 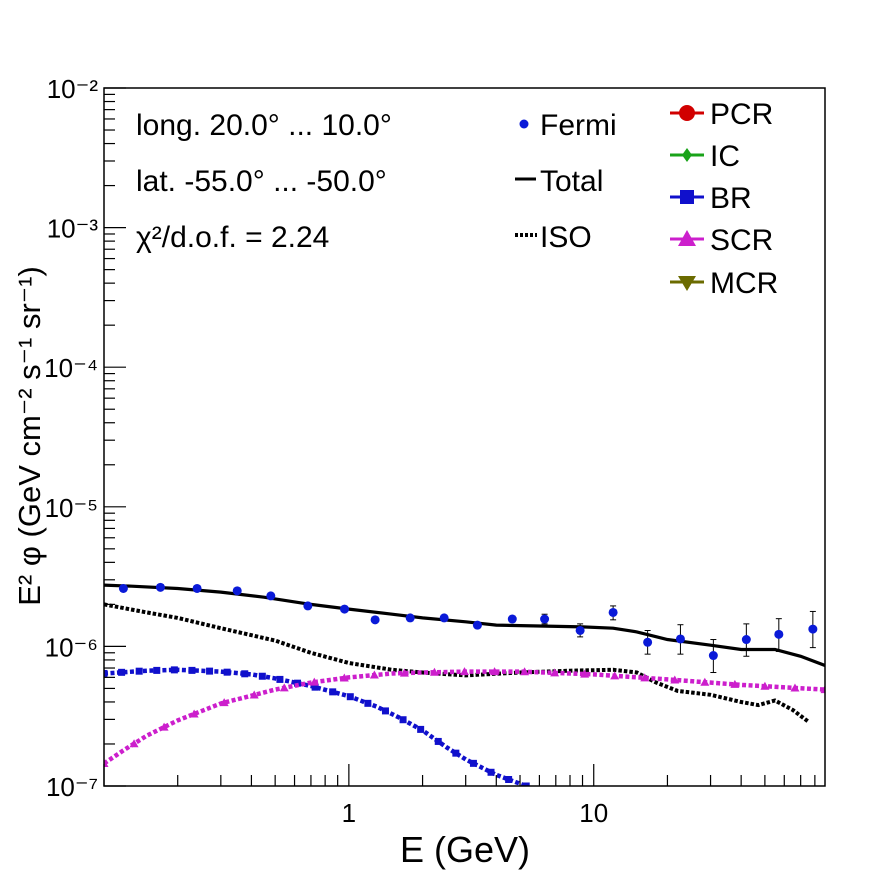 I want to click on legend-br-label: BR, so click(x=731, y=198).